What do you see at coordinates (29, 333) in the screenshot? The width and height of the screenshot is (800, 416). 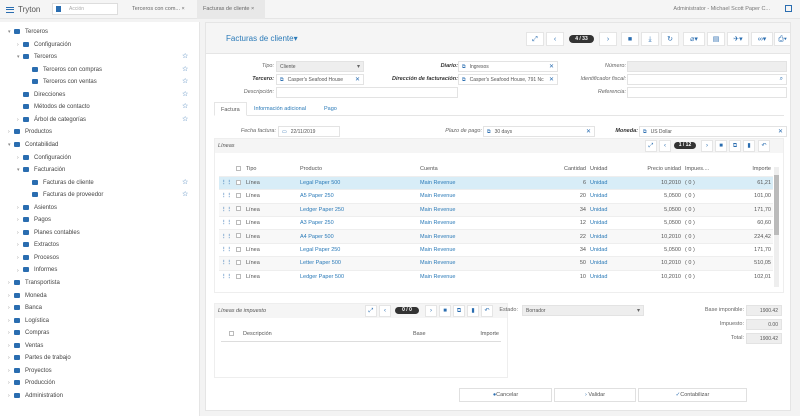 I see `sidebar-item: › Compras` at bounding box center [29, 333].